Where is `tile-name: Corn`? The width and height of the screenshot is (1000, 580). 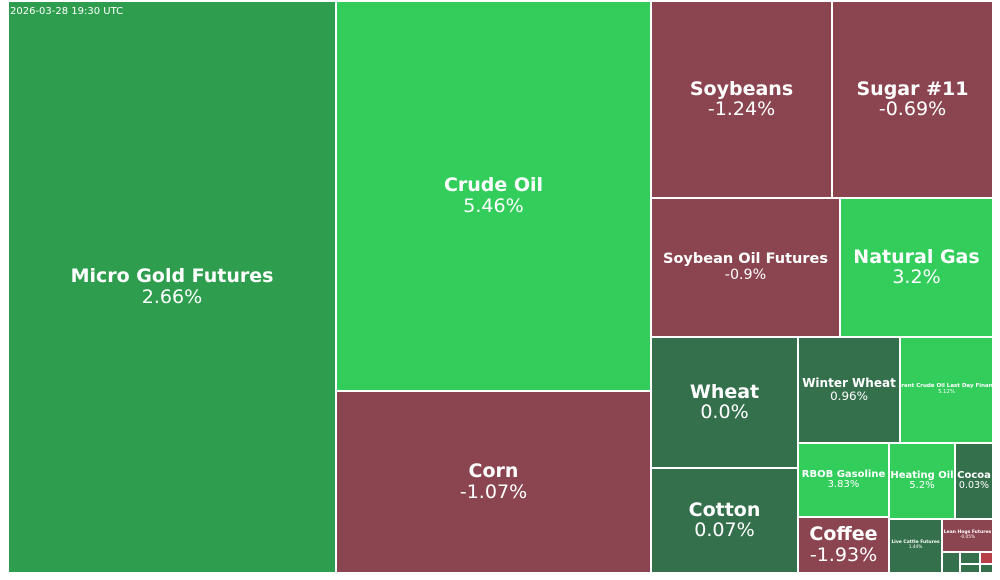
tile-name: Corn is located at coordinates (493, 471).